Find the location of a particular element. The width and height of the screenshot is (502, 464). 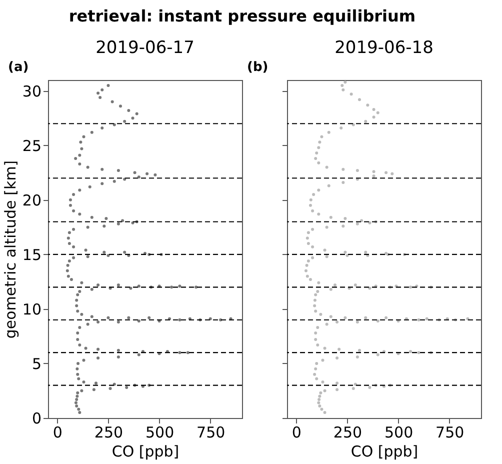

y-tick-label: 0 is located at coordinates (37, 419).